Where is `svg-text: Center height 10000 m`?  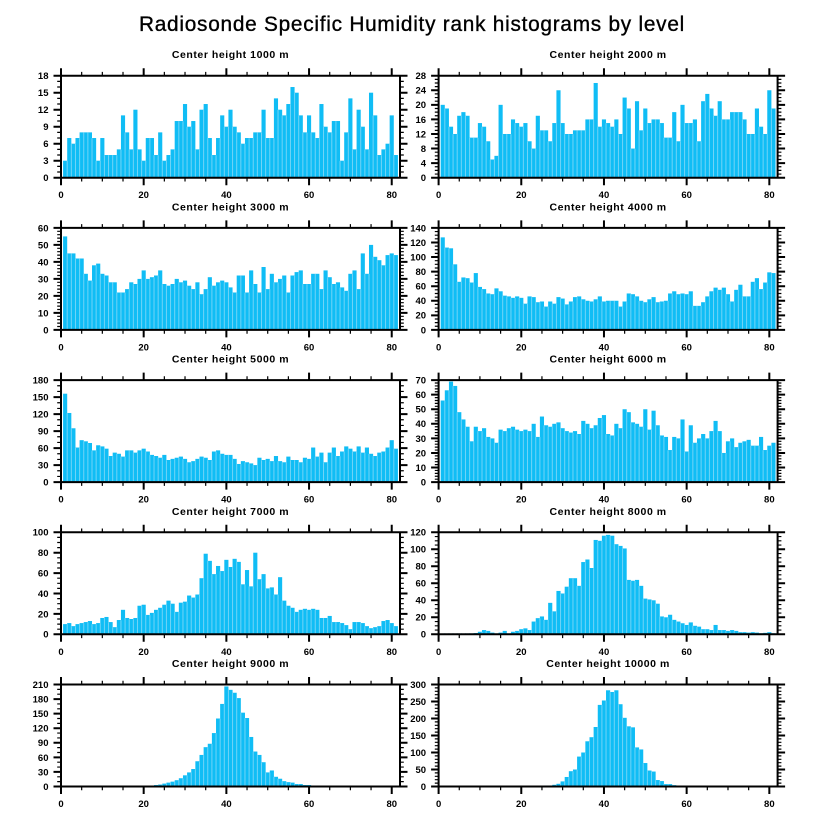
svg-text: Center height 10000 m is located at coordinates (608, 664).